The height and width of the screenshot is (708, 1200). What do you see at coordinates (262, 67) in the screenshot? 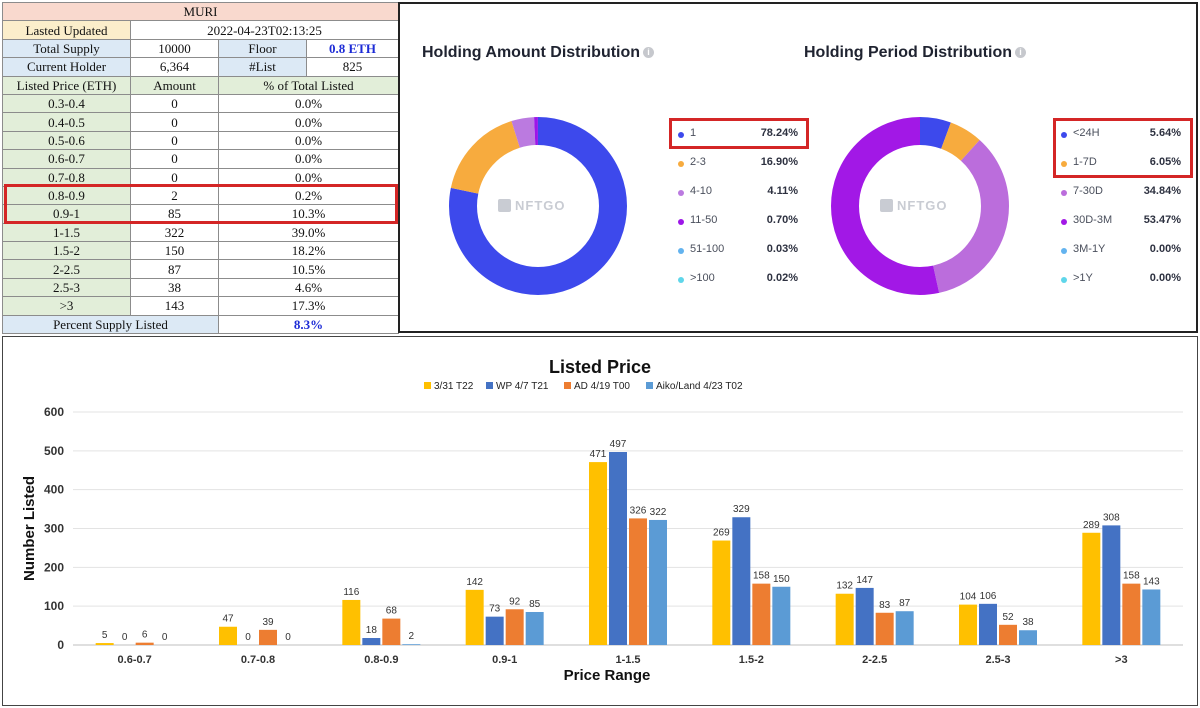
I see `list-count-label: #List` at bounding box center [262, 67].